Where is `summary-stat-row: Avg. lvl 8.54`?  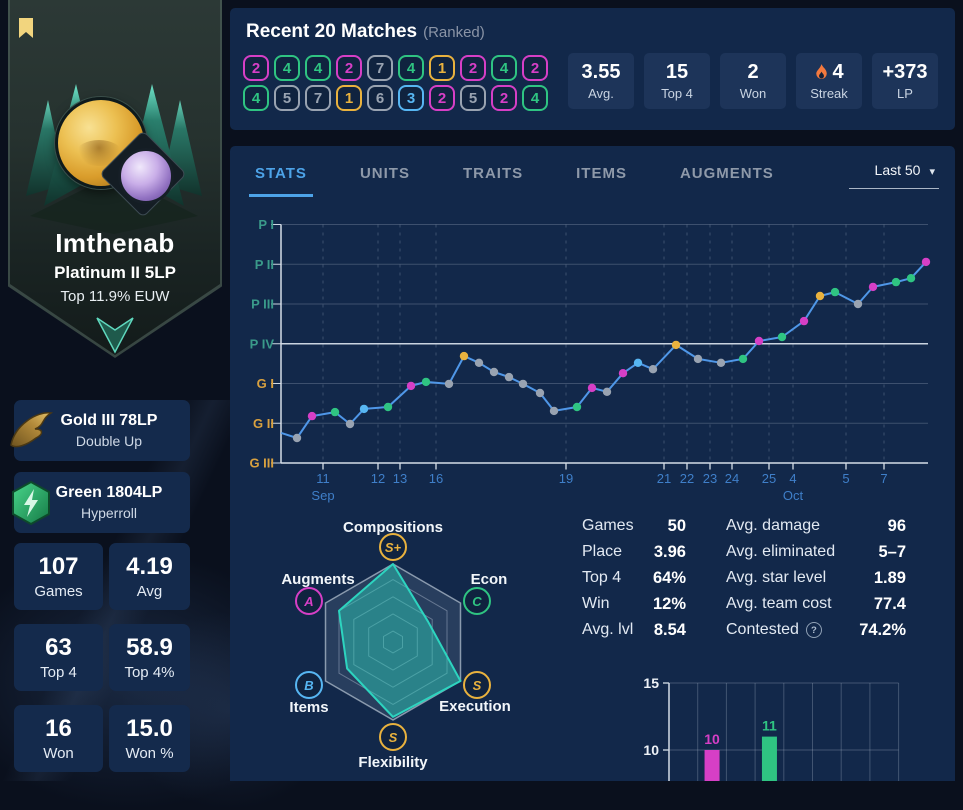
summary-stat-row: Avg. lvl 8.54 is located at coordinates (634, 629).